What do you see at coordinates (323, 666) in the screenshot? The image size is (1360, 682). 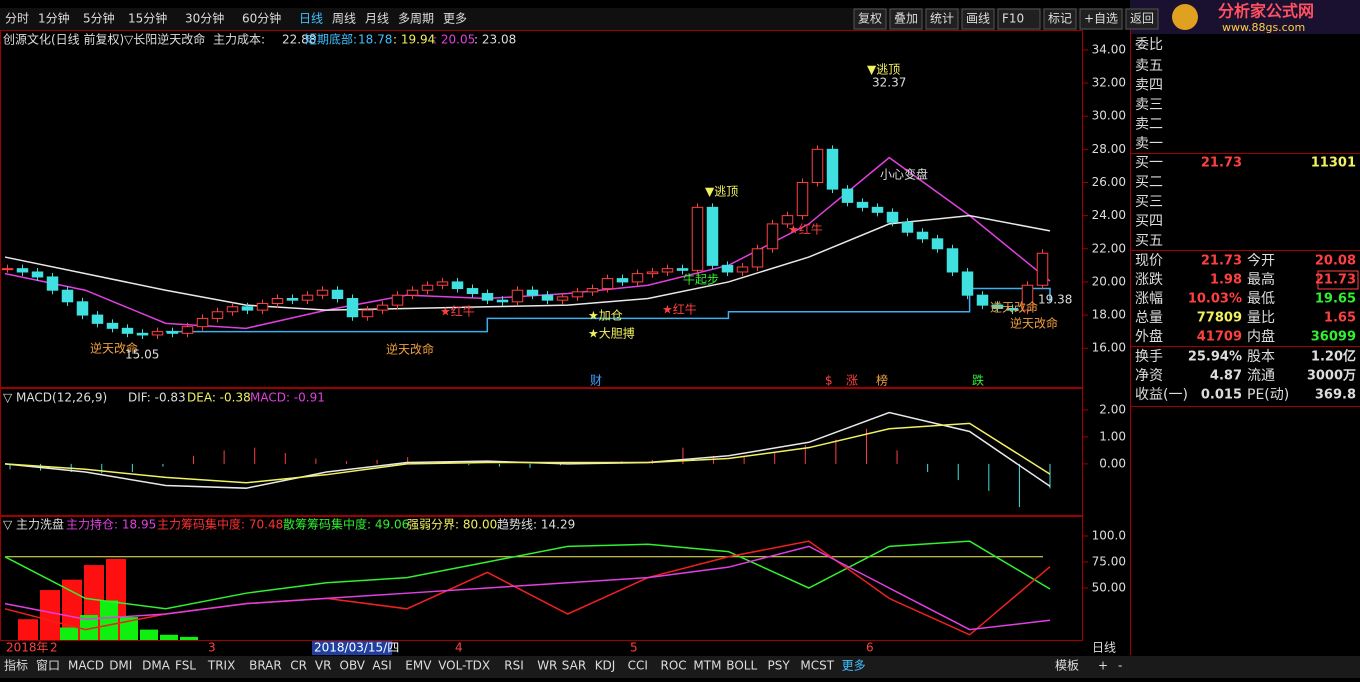 I see `indicator-tab: VR` at bounding box center [323, 666].